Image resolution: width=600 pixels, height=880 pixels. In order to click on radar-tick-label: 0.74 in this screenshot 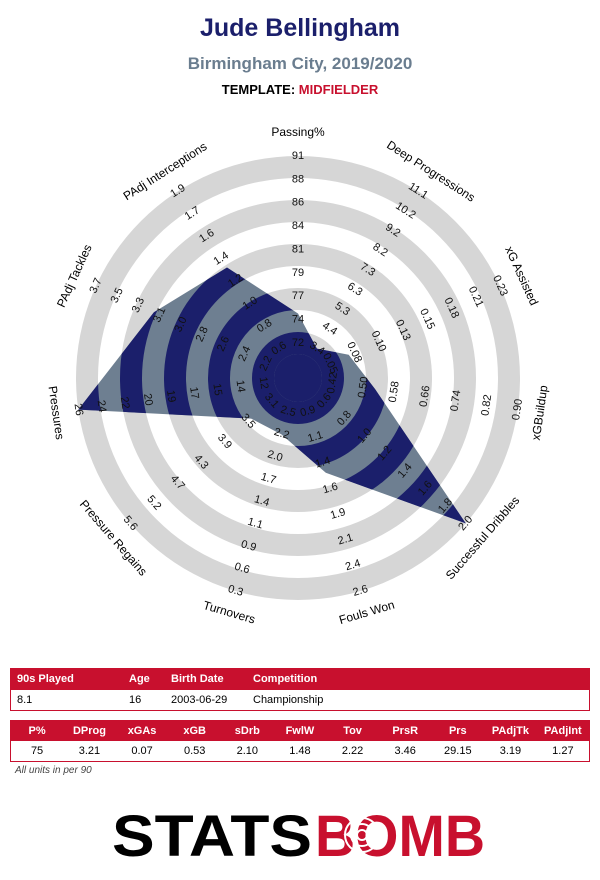, I will do `click(455, 400)`.